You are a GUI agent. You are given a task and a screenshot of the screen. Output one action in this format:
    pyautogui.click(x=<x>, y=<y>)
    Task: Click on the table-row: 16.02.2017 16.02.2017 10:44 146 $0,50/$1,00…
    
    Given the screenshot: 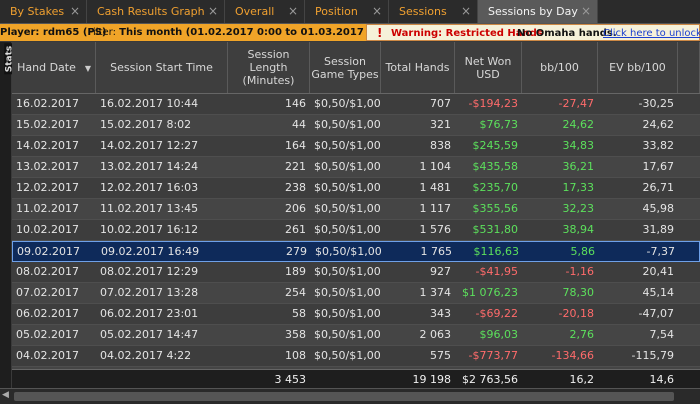 What is the action you would take?
    pyautogui.click(x=356, y=104)
    